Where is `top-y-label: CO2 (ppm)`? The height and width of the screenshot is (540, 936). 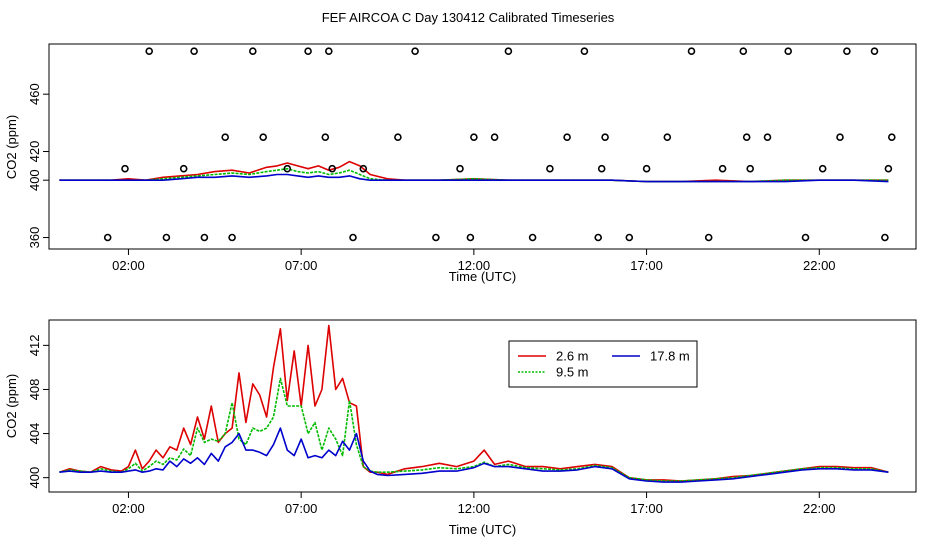 top-y-label: CO2 (ppm) is located at coordinates (11, 147).